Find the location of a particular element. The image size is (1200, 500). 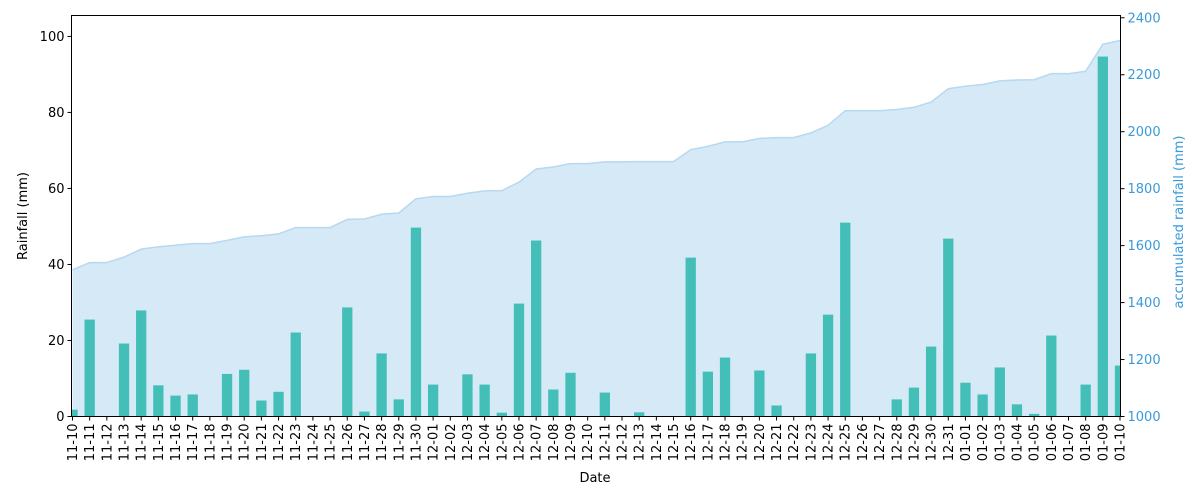

right-y-tick-label: 1800 is located at coordinates (1144, 189).